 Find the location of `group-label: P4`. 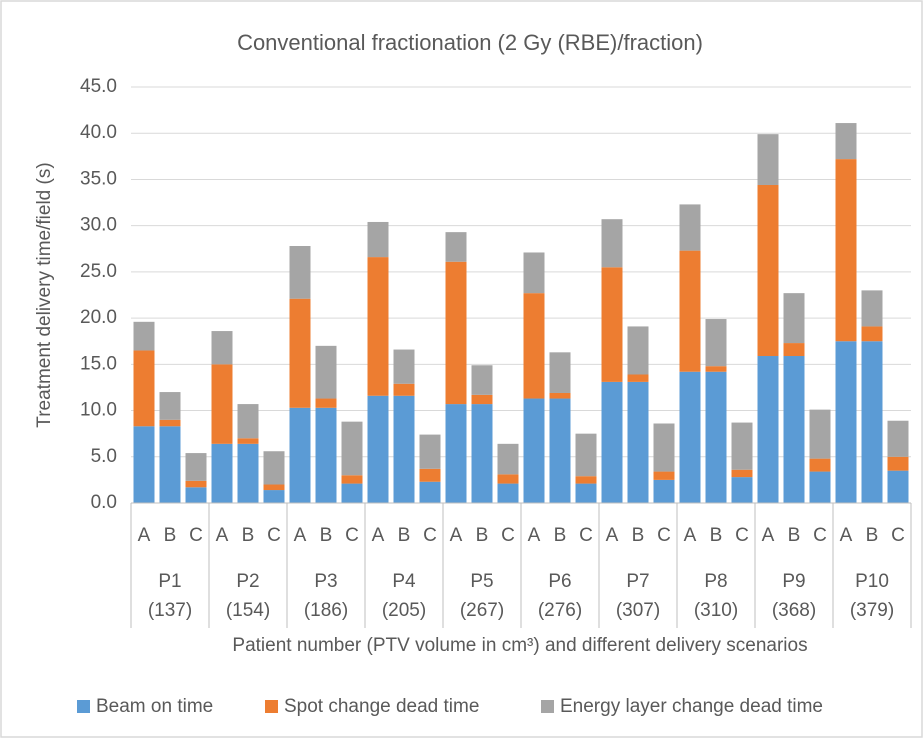

group-label: P4 is located at coordinates (404, 581).